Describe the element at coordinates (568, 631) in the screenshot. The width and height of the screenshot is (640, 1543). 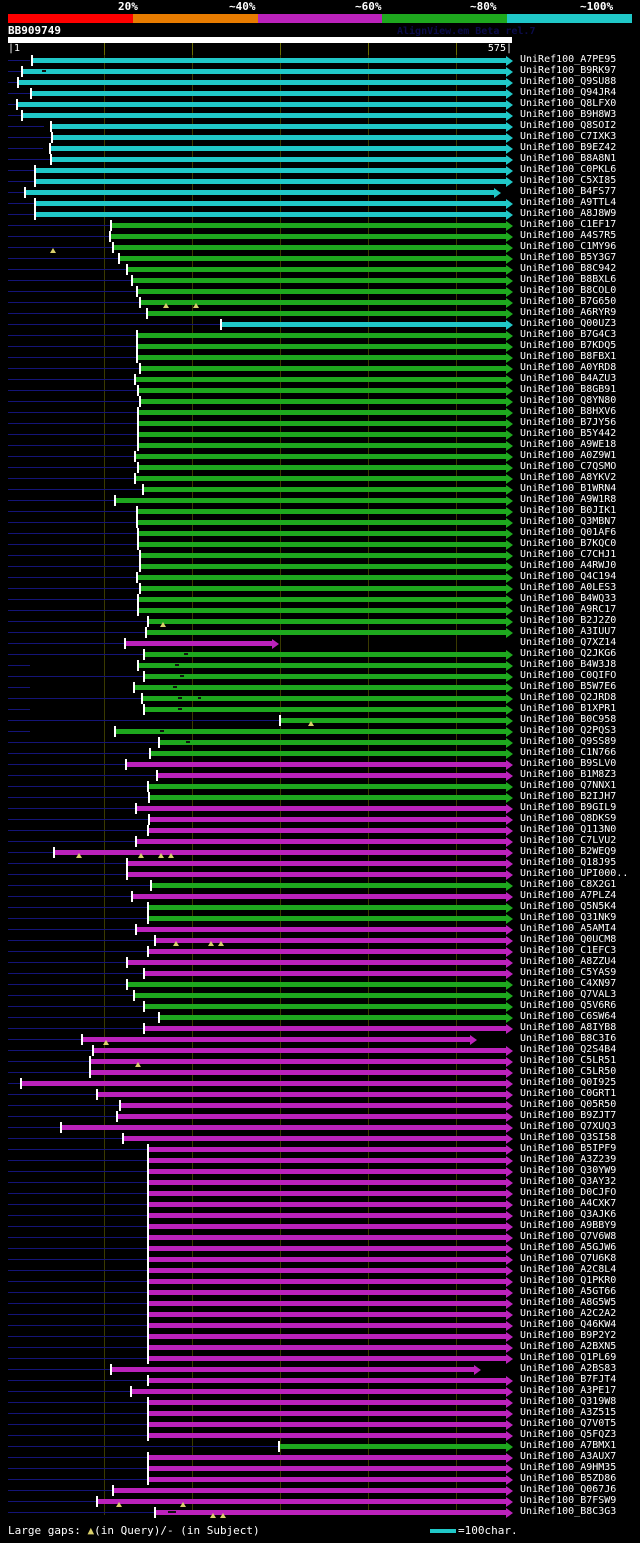
I see `hit-label: UniRef100_A3IUU7` at that location.